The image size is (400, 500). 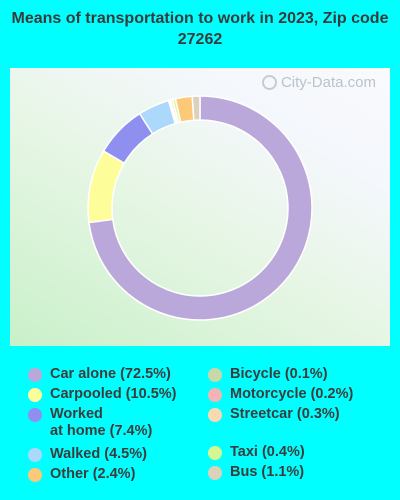 What do you see at coordinates (269, 82) in the screenshot?
I see `globe-icon` at bounding box center [269, 82].